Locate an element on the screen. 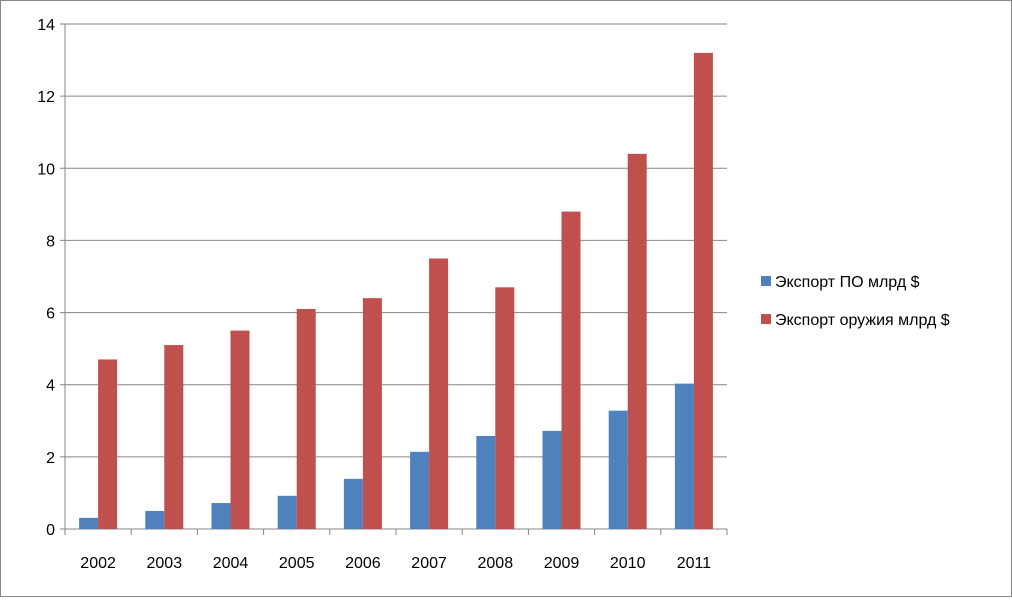 This screenshot has width=1012, height=601. bar-software-2007 is located at coordinates (420, 490).